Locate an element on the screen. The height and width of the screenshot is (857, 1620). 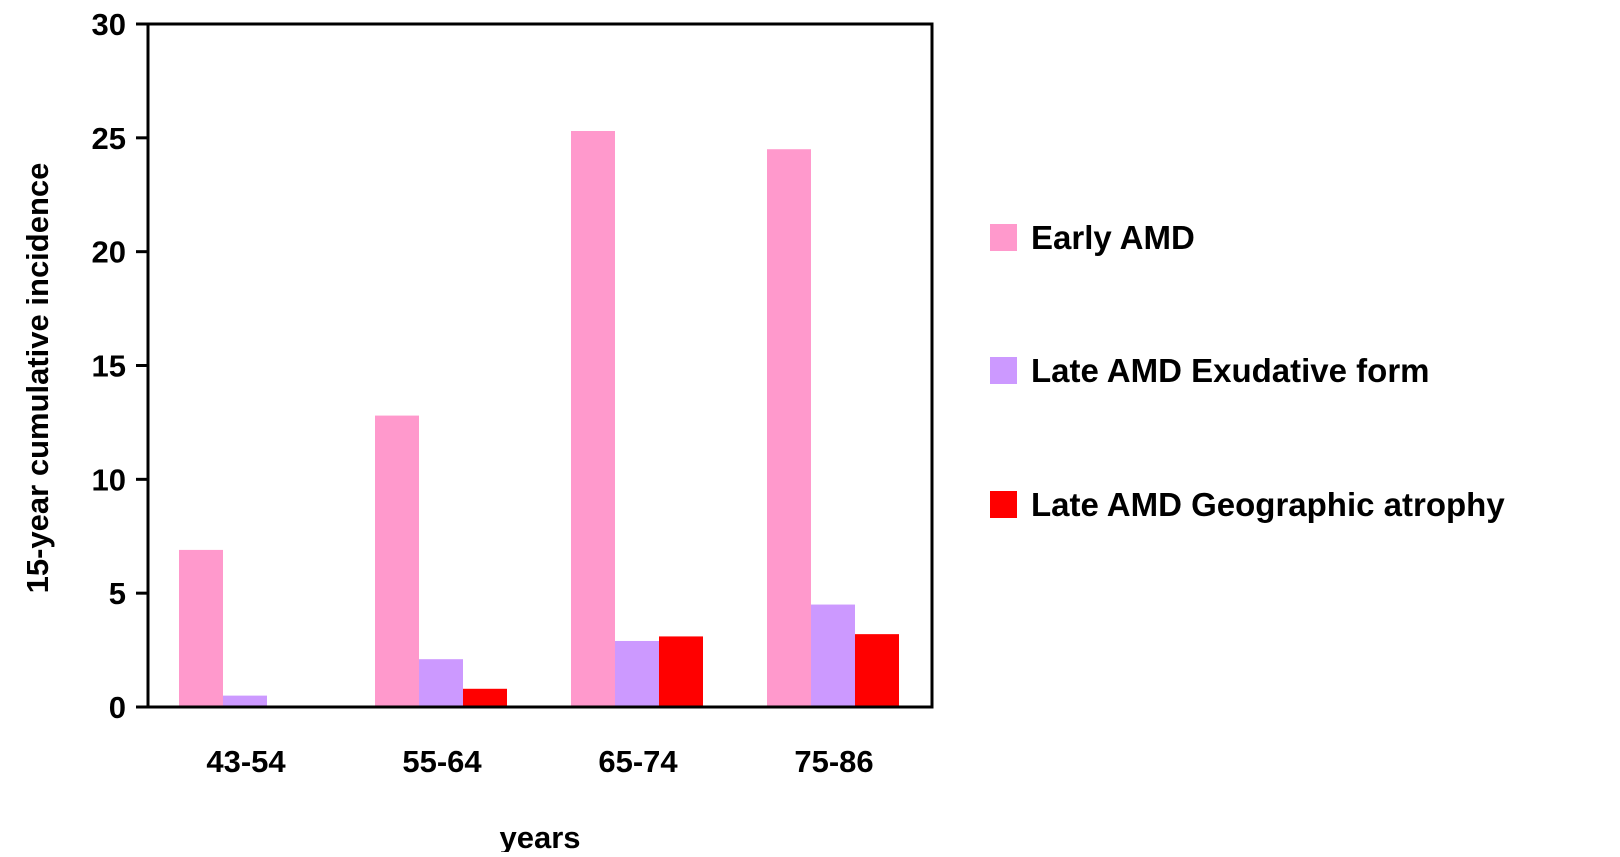
y-tick-label: 10 is located at coordinates (109, 479).